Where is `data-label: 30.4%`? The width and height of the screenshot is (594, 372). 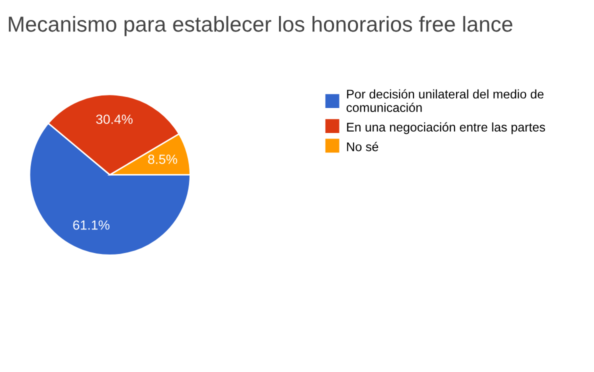 data-label: 30.4% is located at coordinates (114, 119).